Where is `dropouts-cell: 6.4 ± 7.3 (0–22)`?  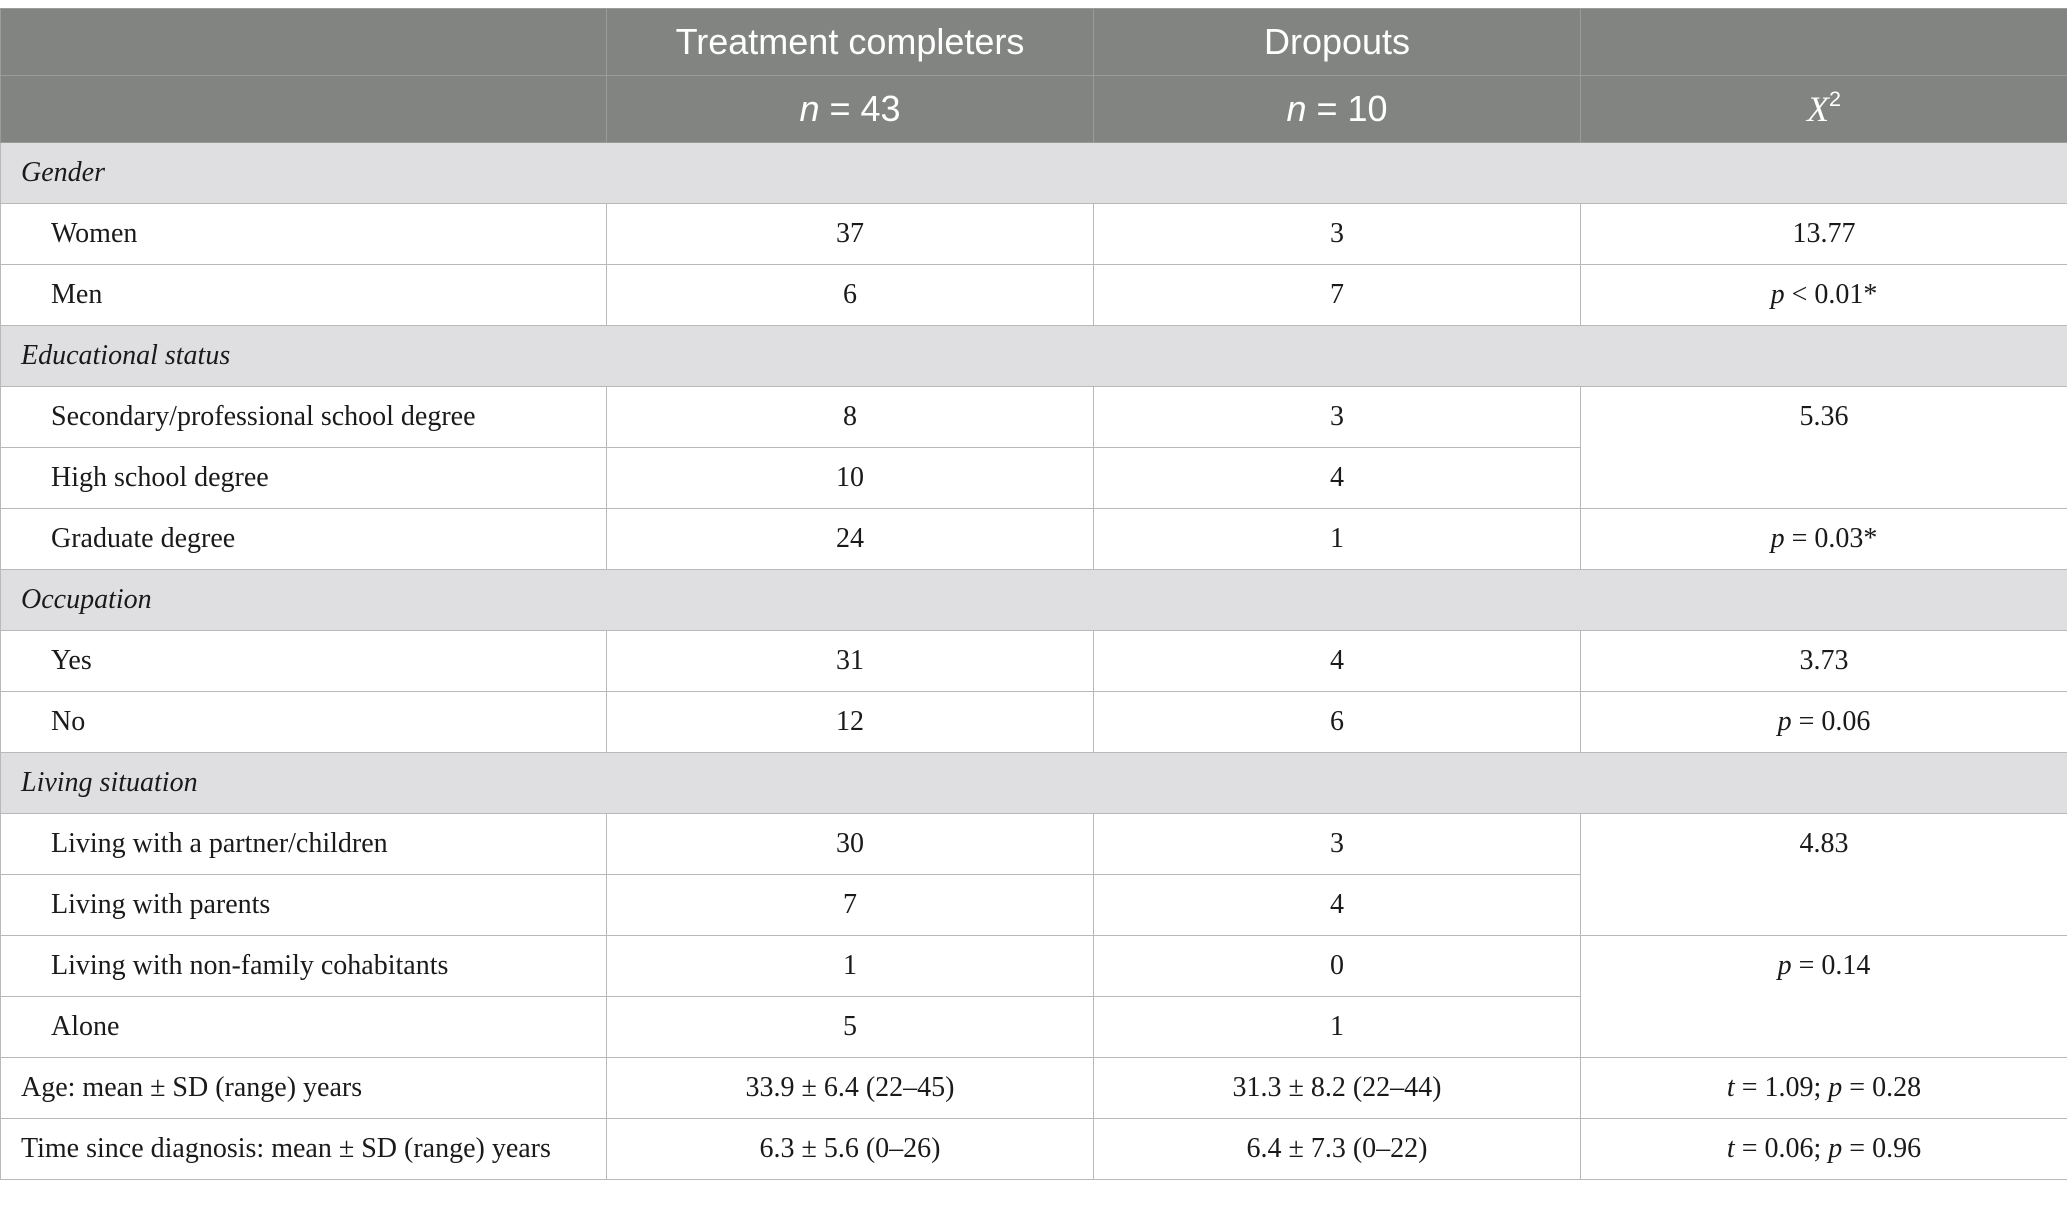
dropouts-cell: 6.4 ± 7.3 (0–22) is located at coordinates (1337, 1149).